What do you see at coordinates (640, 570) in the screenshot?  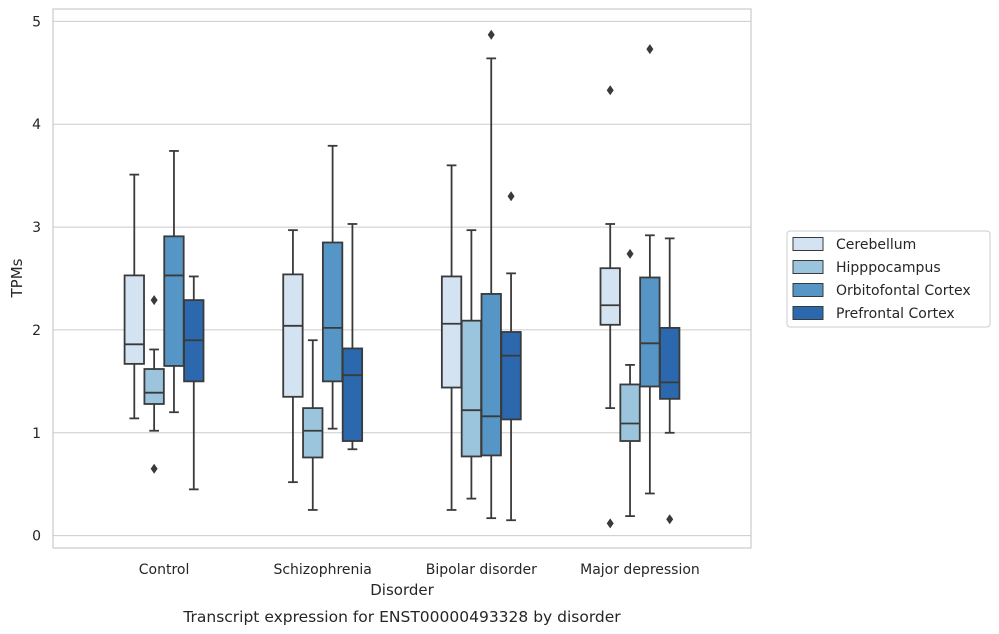 I see `x-tick-label: Major depression` at bounding box center [640, 570].